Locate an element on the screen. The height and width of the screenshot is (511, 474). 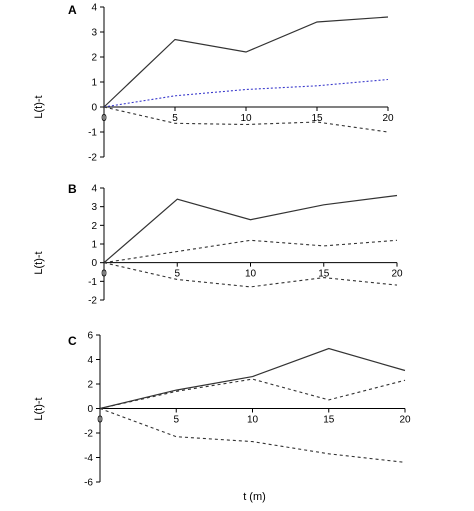
x-axis-title: t (m) is located at coordinates (254, 497).